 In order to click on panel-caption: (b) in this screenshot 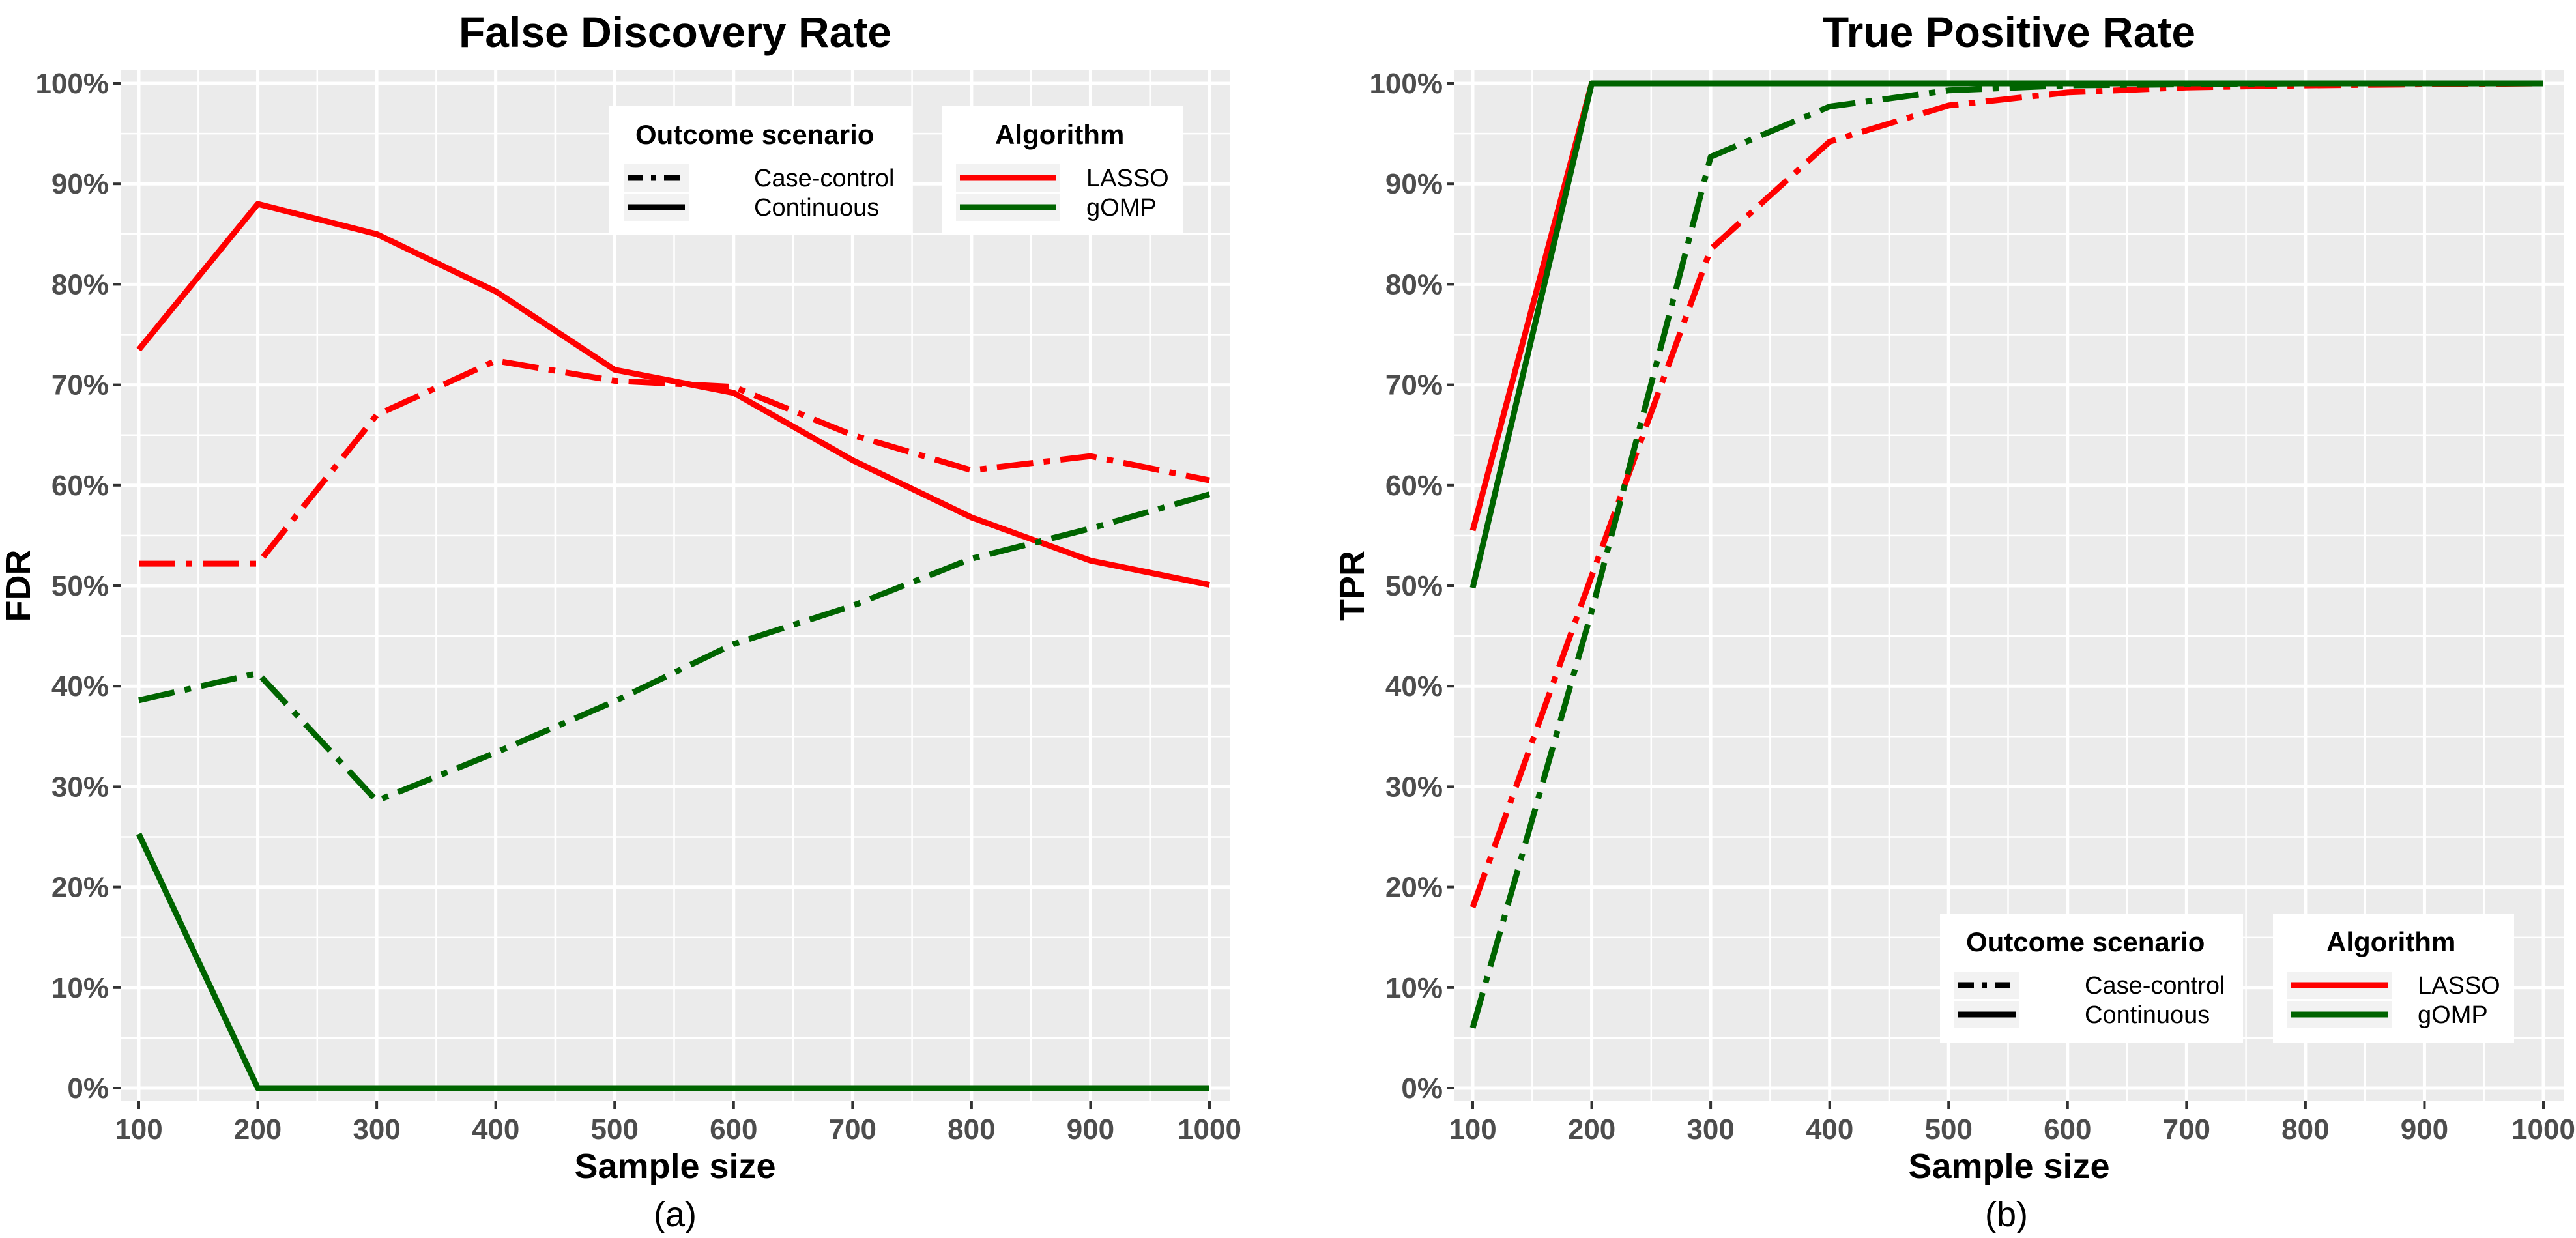, I will do `click(2006, 1214)`.